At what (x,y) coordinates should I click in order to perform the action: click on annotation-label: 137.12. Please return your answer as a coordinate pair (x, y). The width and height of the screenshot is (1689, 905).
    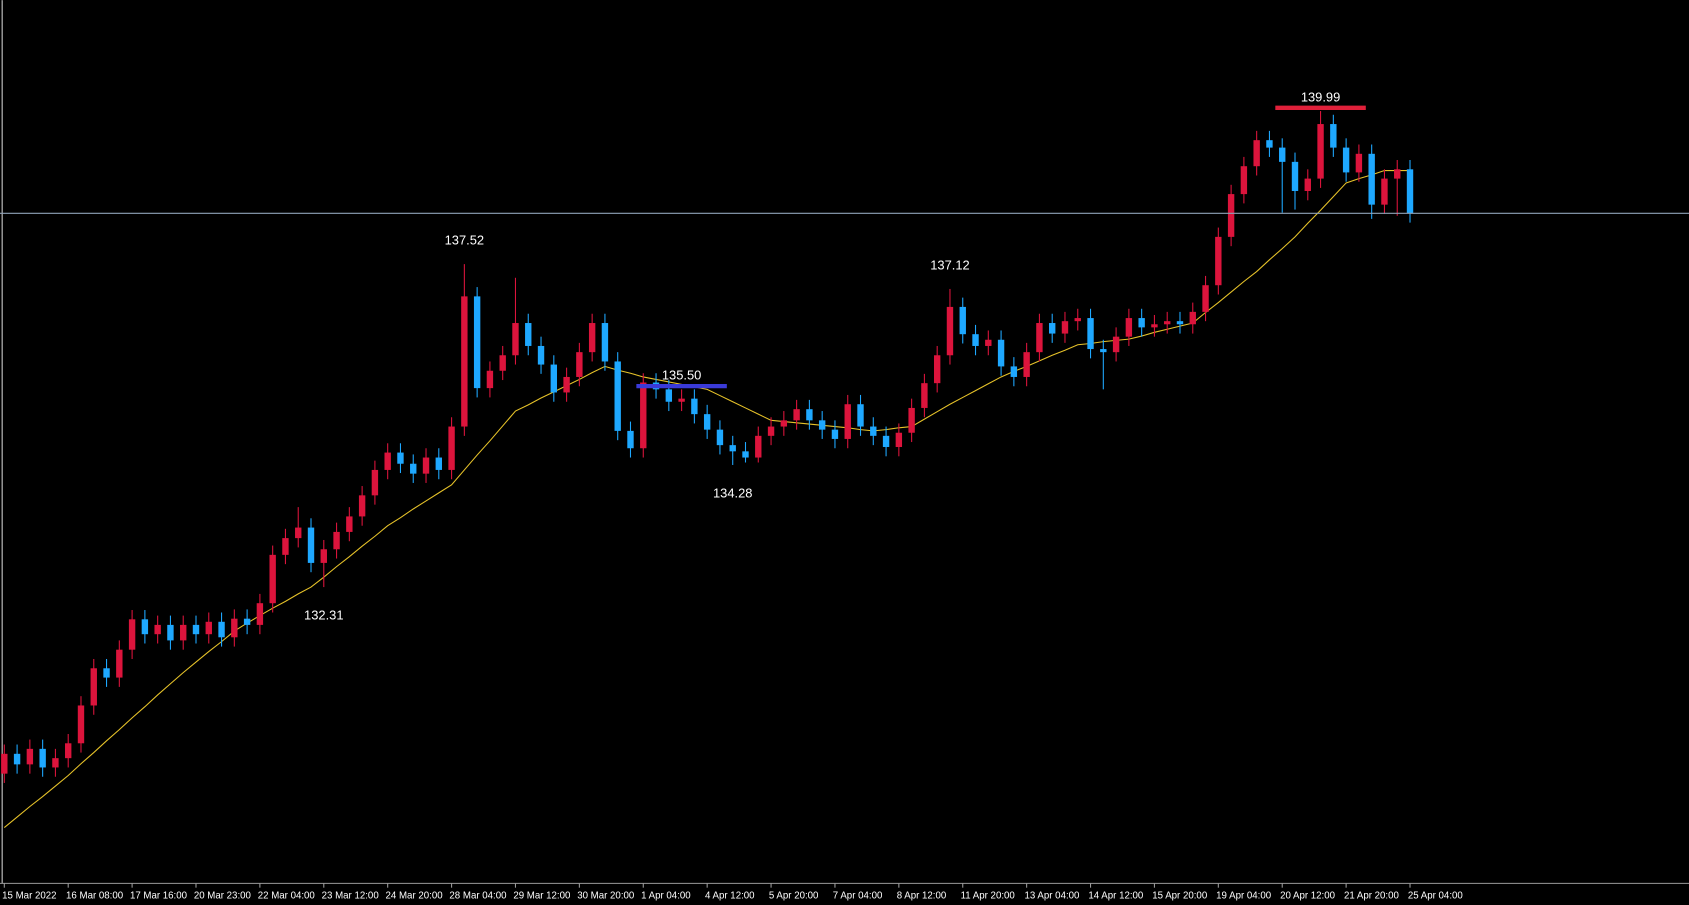
    Looking at the image, I should click on (949, 265).